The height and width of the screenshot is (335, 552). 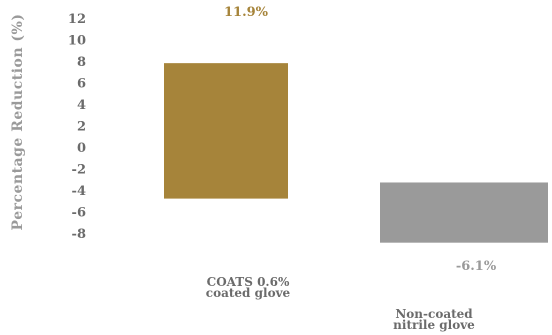 I want to click on data-label: -6.1%, so click(x=476, y=266).